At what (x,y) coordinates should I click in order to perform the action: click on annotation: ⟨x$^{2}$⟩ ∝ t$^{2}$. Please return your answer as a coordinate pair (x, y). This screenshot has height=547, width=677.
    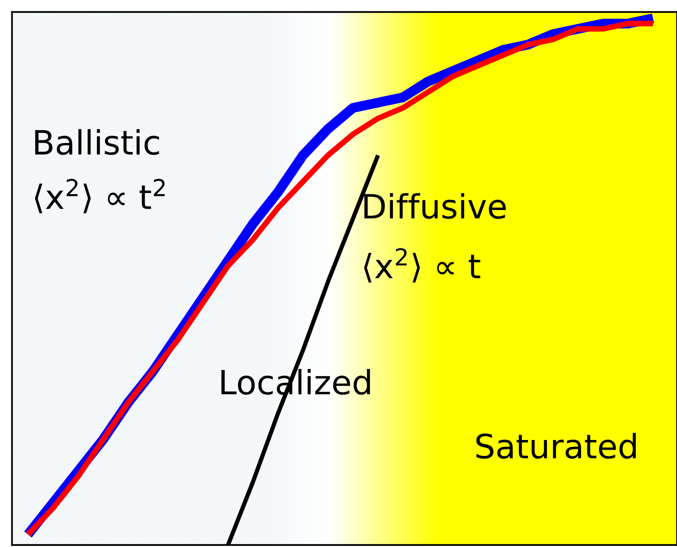
    Looking at the image, I should click on (99, 196).